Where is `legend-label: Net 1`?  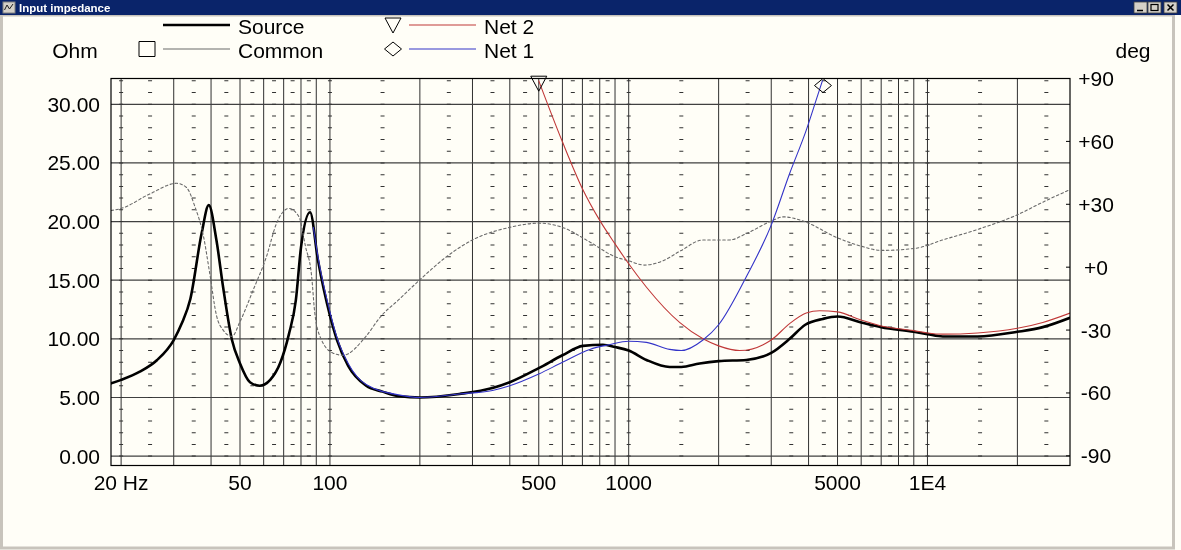 legend-label: Net 1 is located at coordinates (509, 50).